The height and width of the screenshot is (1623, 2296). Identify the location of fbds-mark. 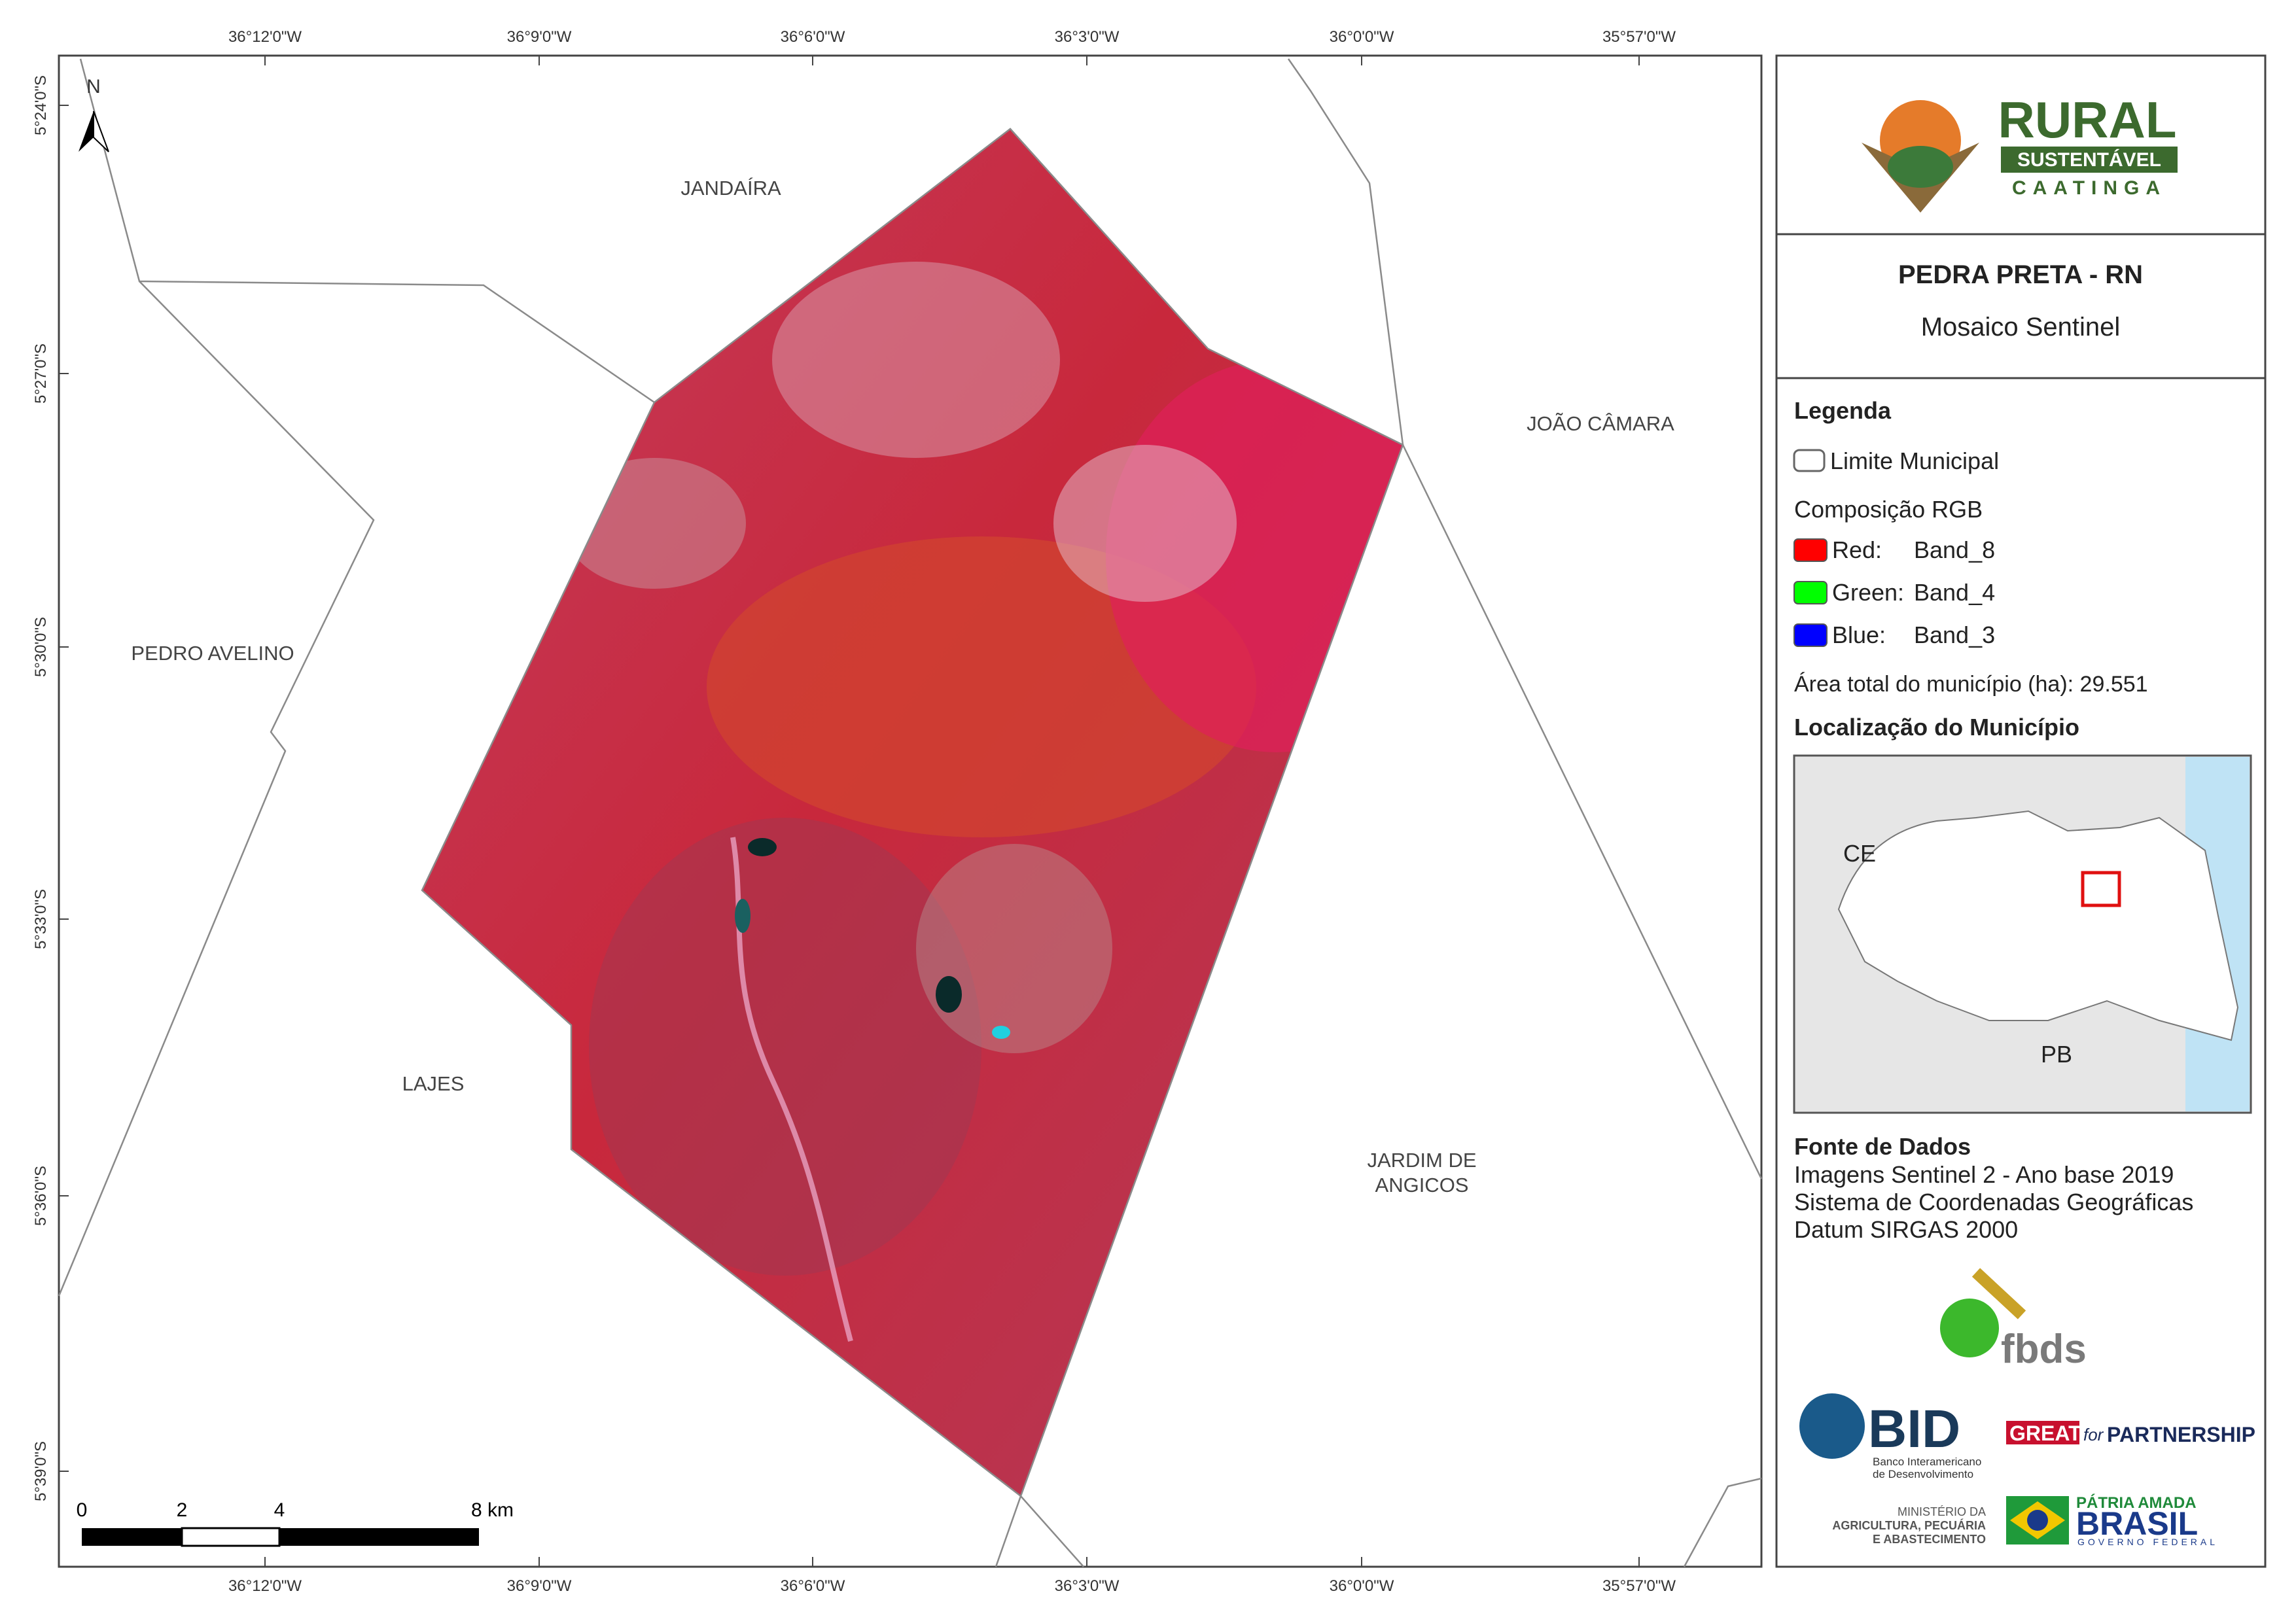
(1998, 1293).